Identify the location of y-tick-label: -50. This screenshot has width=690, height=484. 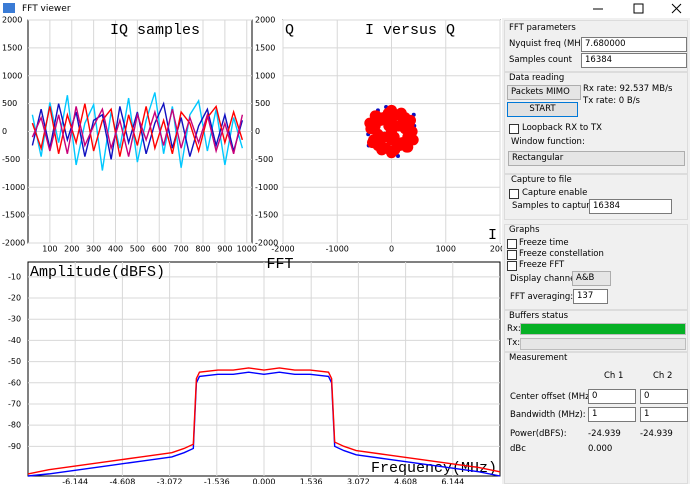
(14, 361).